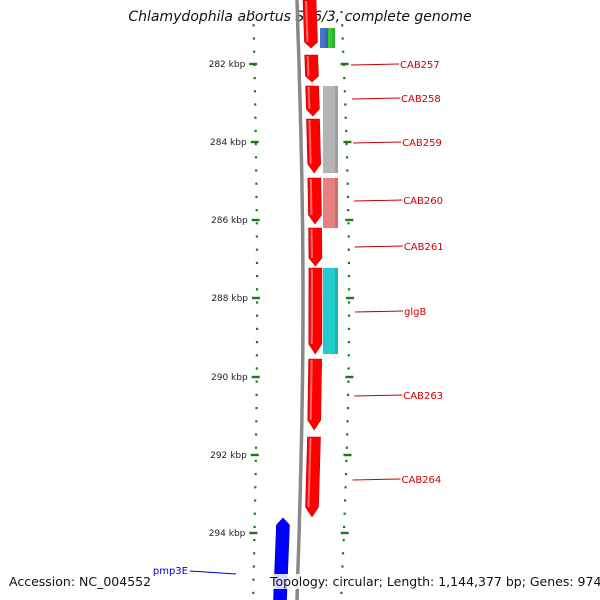  I want to click on ruler-label: 288 kbp, so click(229, 299).